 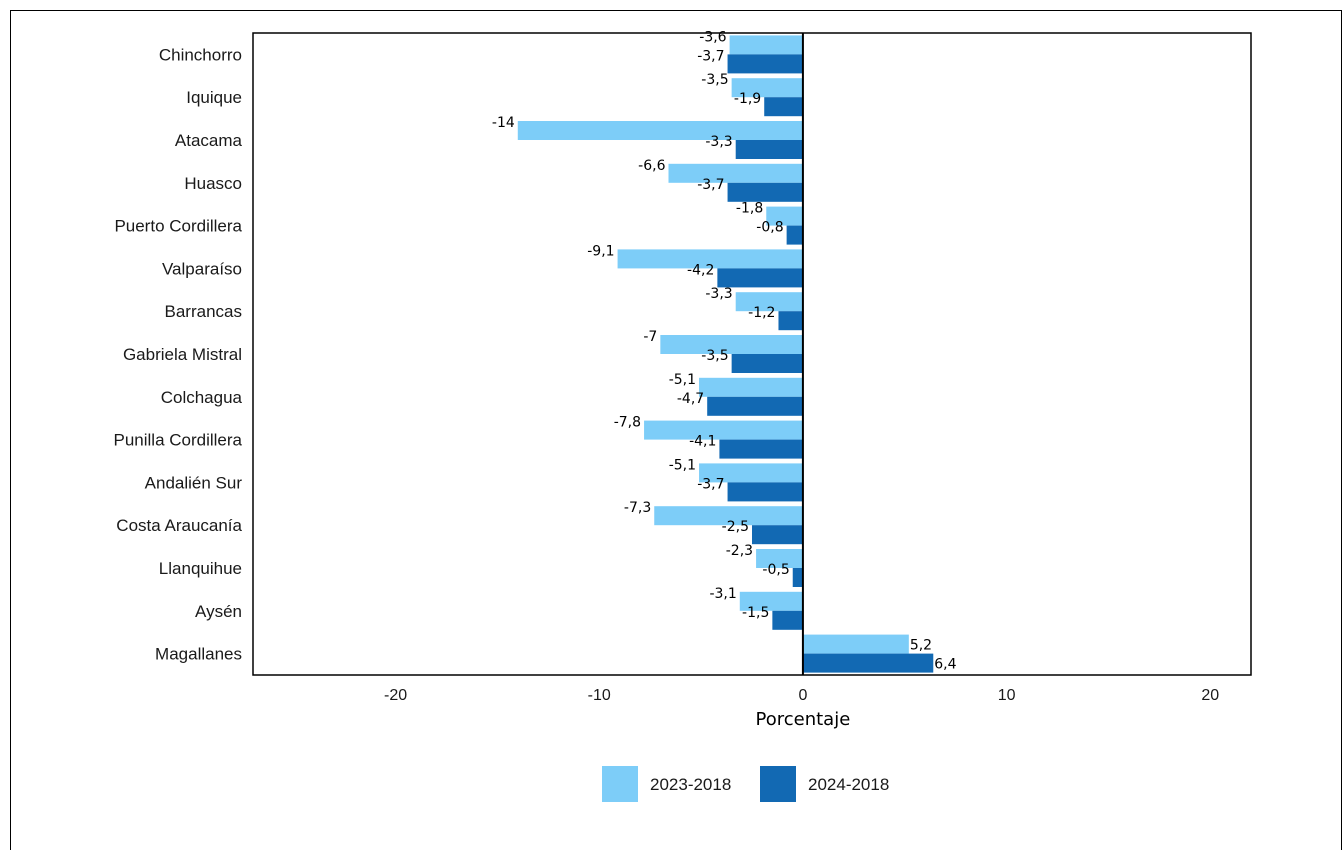 What do you see at coordinates (700, 270) in the screenshot?
I see `data-label: -4,2` at bounding box center [700, 270].